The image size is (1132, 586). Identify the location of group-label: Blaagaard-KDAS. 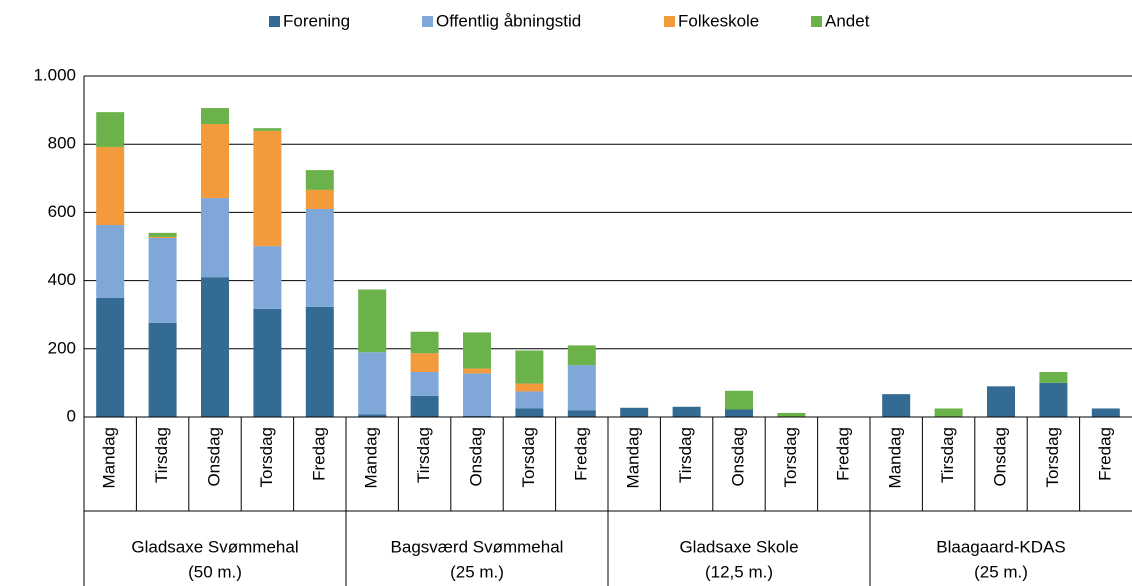
(1000, 546).